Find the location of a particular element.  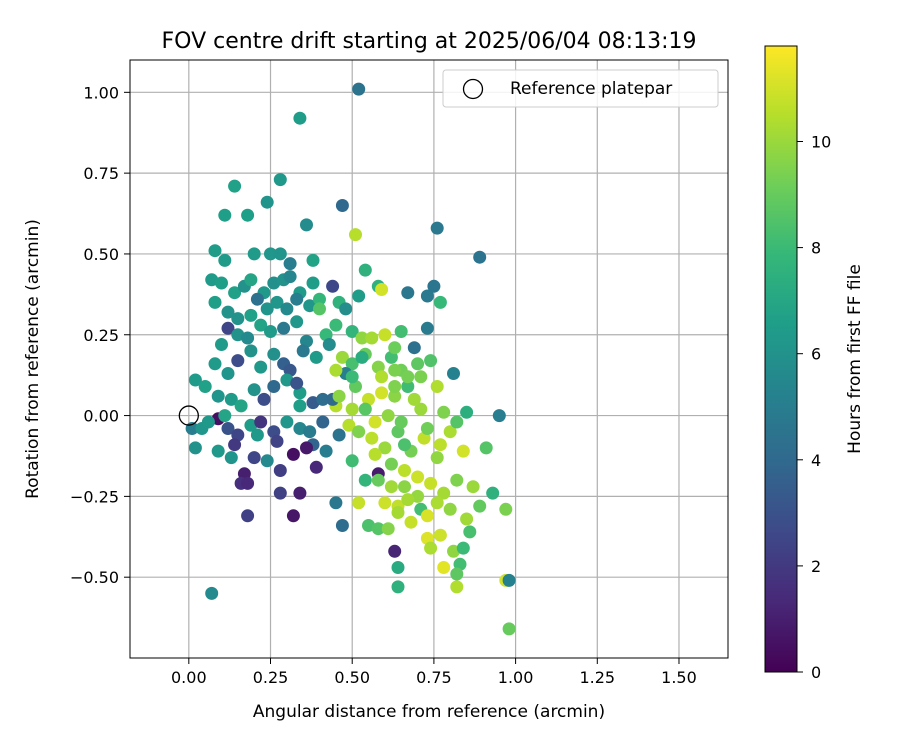

y-axis-label: Rotation from reference (arcmin) is located at coordinates (33, 359).